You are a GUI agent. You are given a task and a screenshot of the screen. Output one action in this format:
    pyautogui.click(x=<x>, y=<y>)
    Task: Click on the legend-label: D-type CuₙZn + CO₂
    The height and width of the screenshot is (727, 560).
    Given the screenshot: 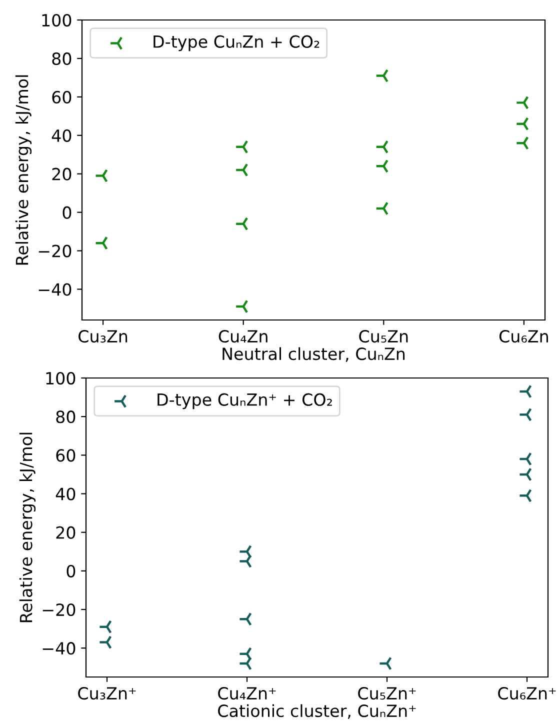 What is the action you would take?
    pyautogui.click(x=237, y=43)
    